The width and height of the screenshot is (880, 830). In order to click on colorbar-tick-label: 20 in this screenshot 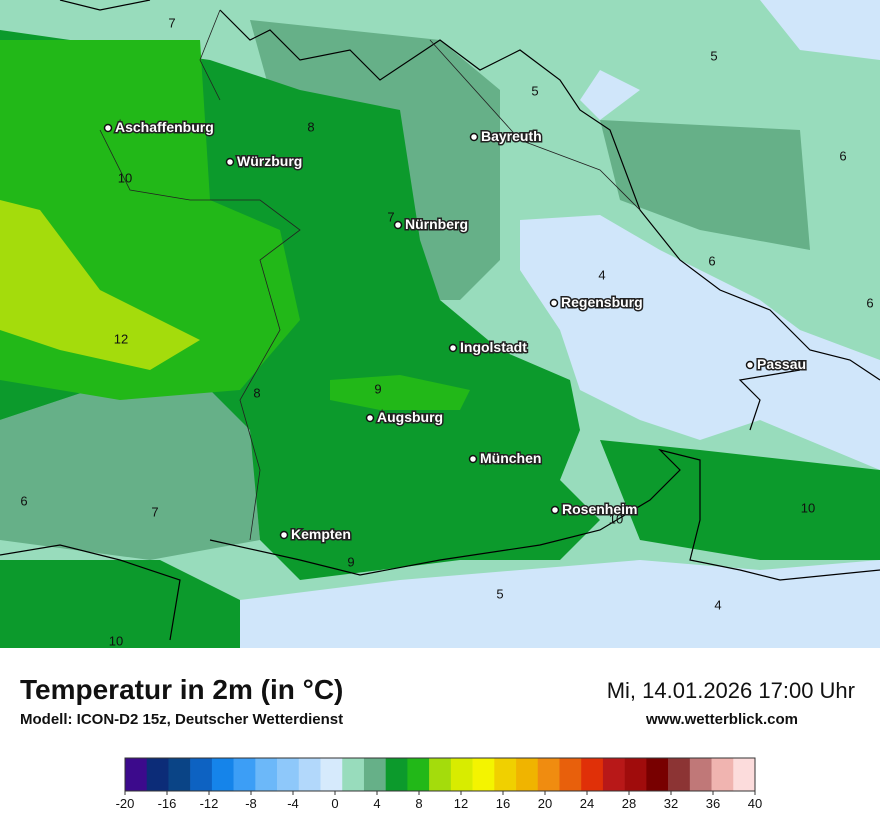, I will do `click(545, 803)`.